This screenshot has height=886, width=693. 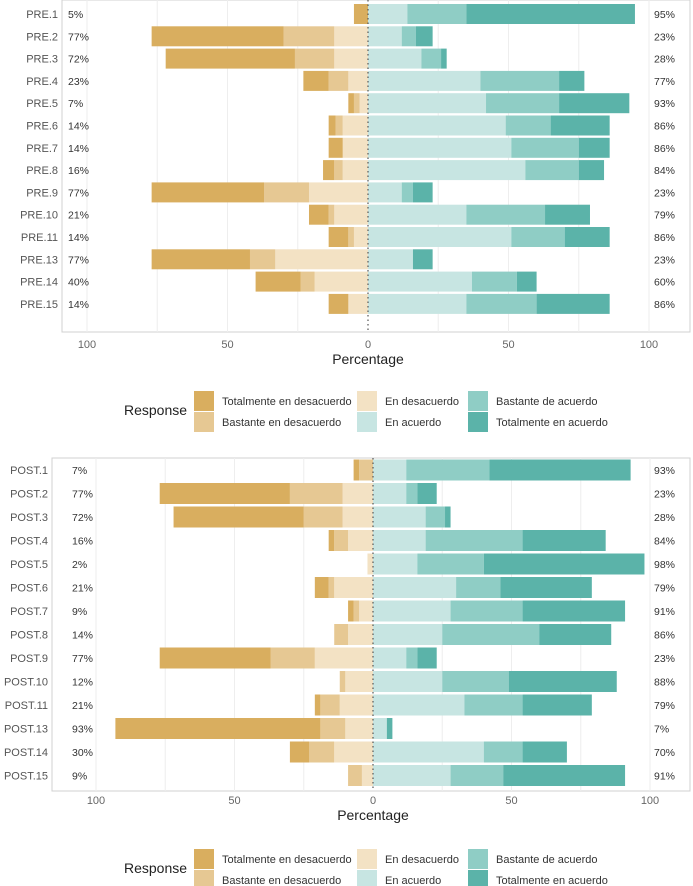 I want to click on legend-label: Bastante de acuerdo, so click(x=547, y=860).